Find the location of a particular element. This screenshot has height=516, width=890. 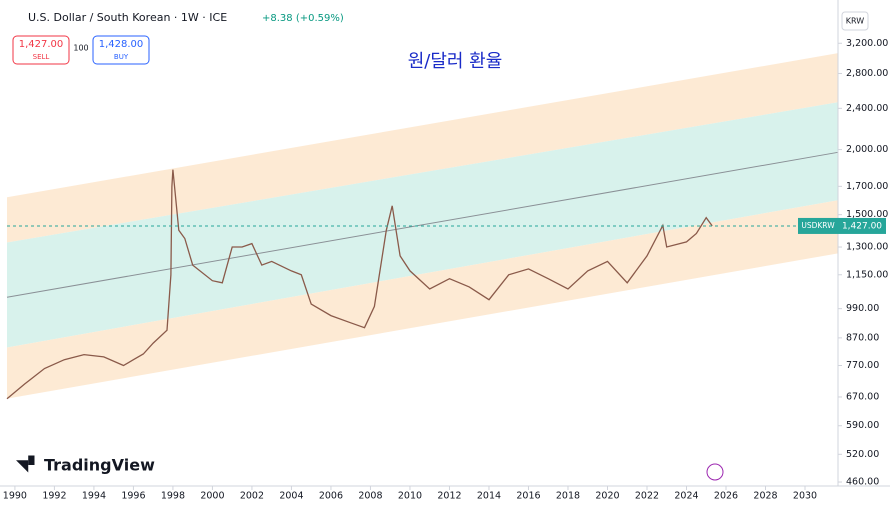

event-icon is located at coordinates (715, 472).